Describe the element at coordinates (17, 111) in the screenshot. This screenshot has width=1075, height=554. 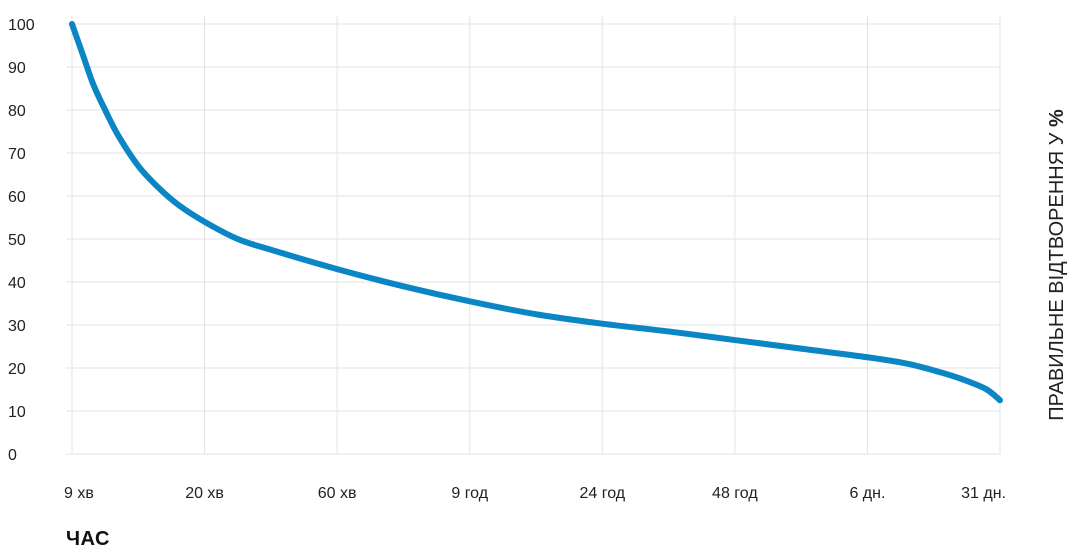
I see `y-tick-label: 80` at that location.